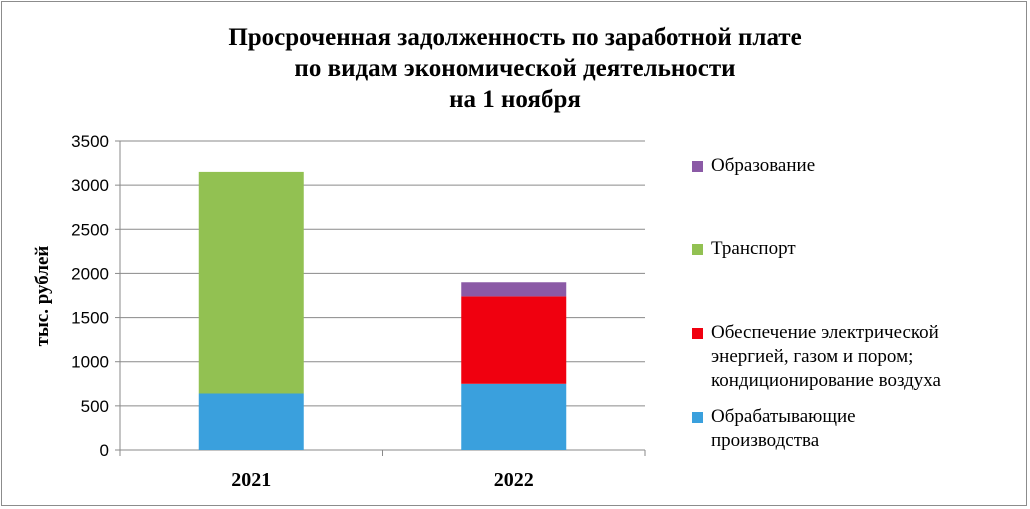 This screenshot has height=509, width=1030. I want to click on y-tick-label: 3500, so click(90, 141).